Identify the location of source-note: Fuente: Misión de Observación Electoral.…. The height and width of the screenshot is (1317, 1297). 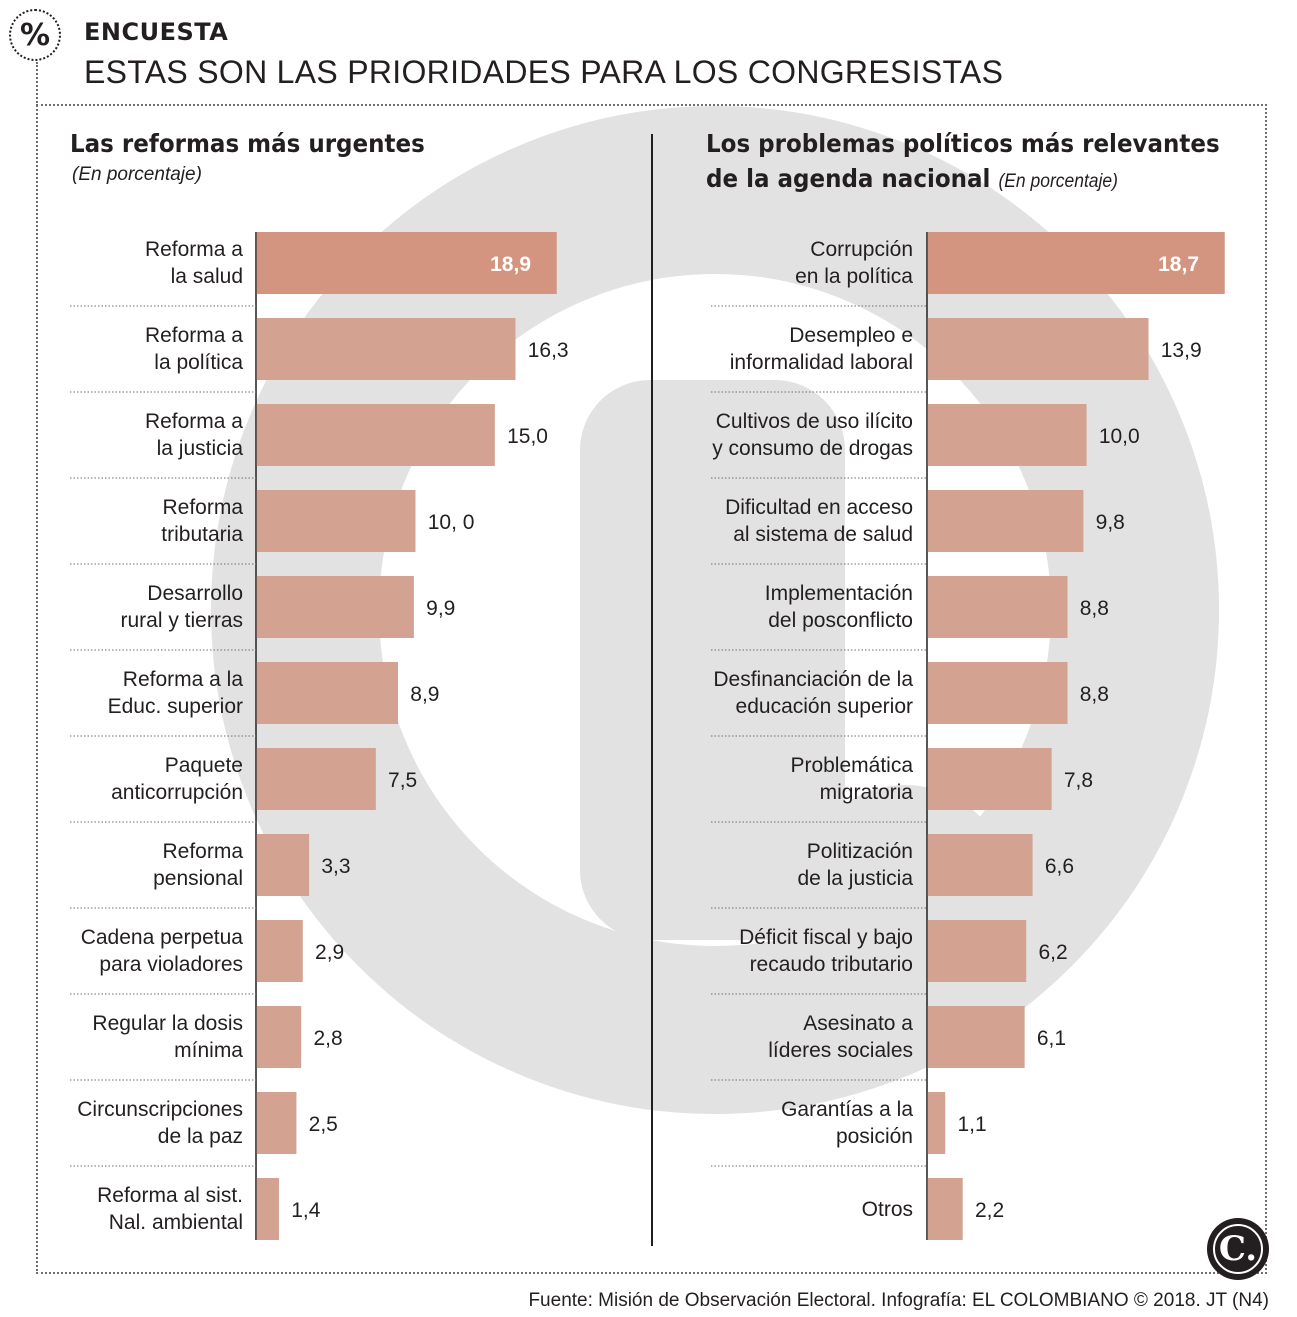
(898, 1300).